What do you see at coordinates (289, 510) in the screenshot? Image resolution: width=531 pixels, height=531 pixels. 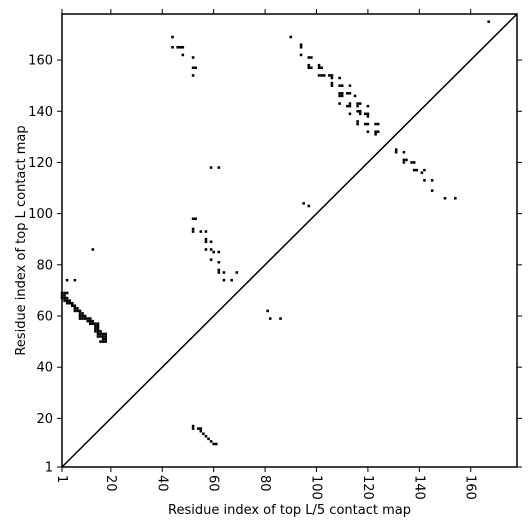 I see `x-axis-title: Residue index of top L/5 contact map` at bounding box center [289, 510].